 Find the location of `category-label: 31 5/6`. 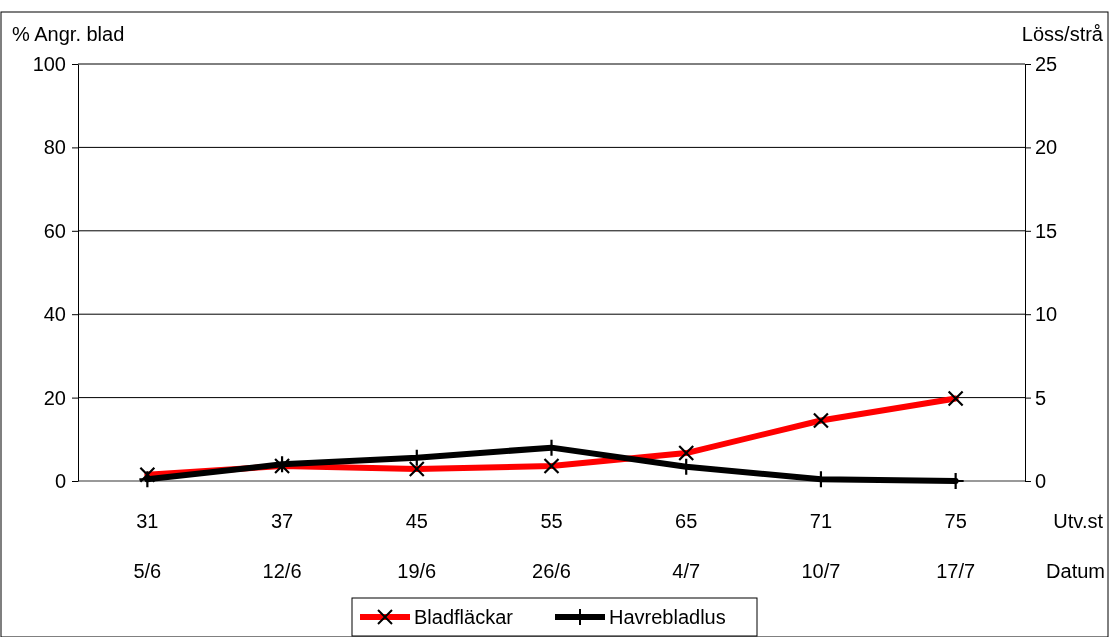

category-label: 31 5/6 is located at coordinates (147, 546).